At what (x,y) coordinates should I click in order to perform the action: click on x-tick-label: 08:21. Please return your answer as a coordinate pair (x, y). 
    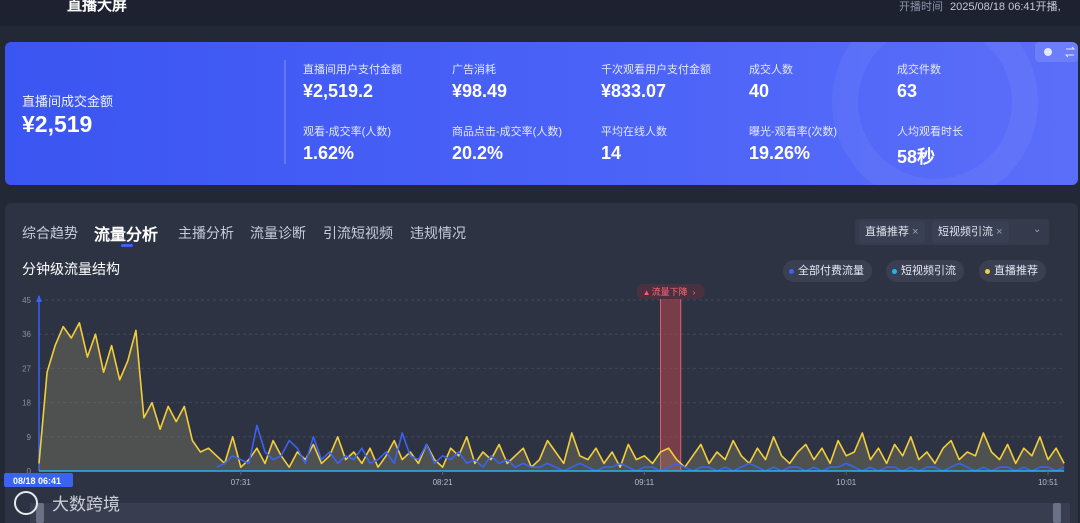
    Looking at the image, I should click on (443, 482).